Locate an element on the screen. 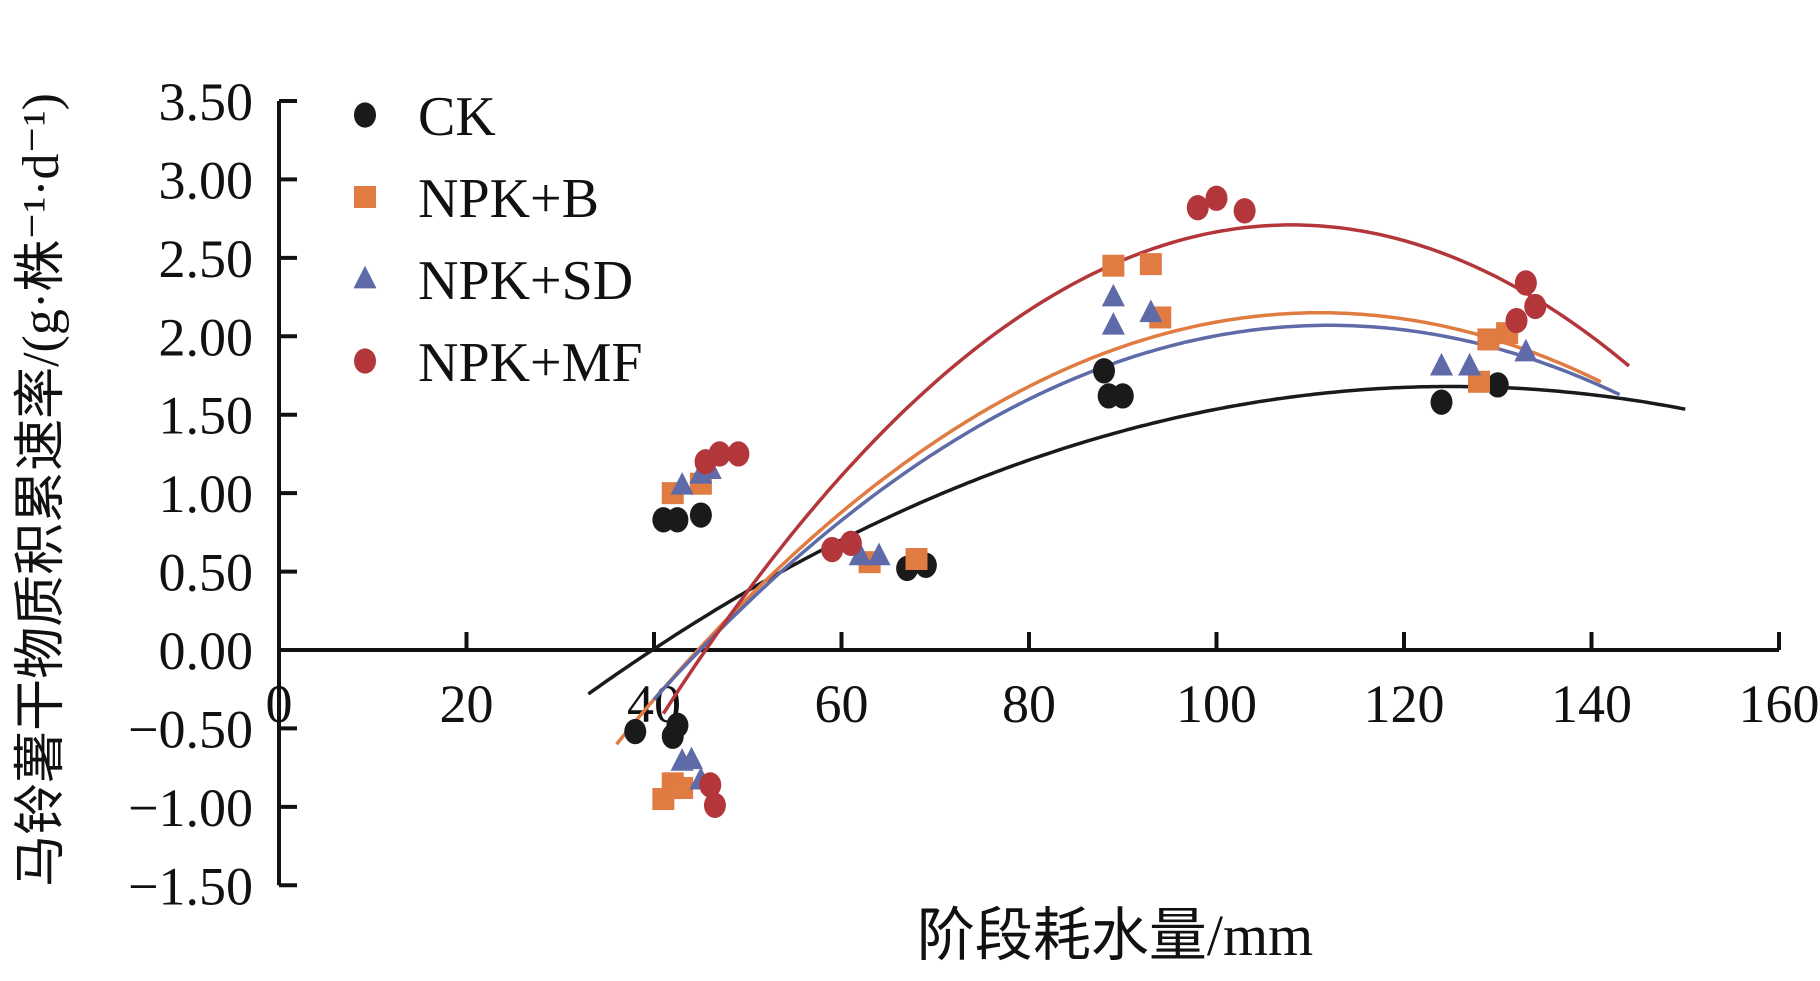 The width and height of the screenshot is (1820, 981). x-tick-label: 60 is located at coordinates (842, 704).